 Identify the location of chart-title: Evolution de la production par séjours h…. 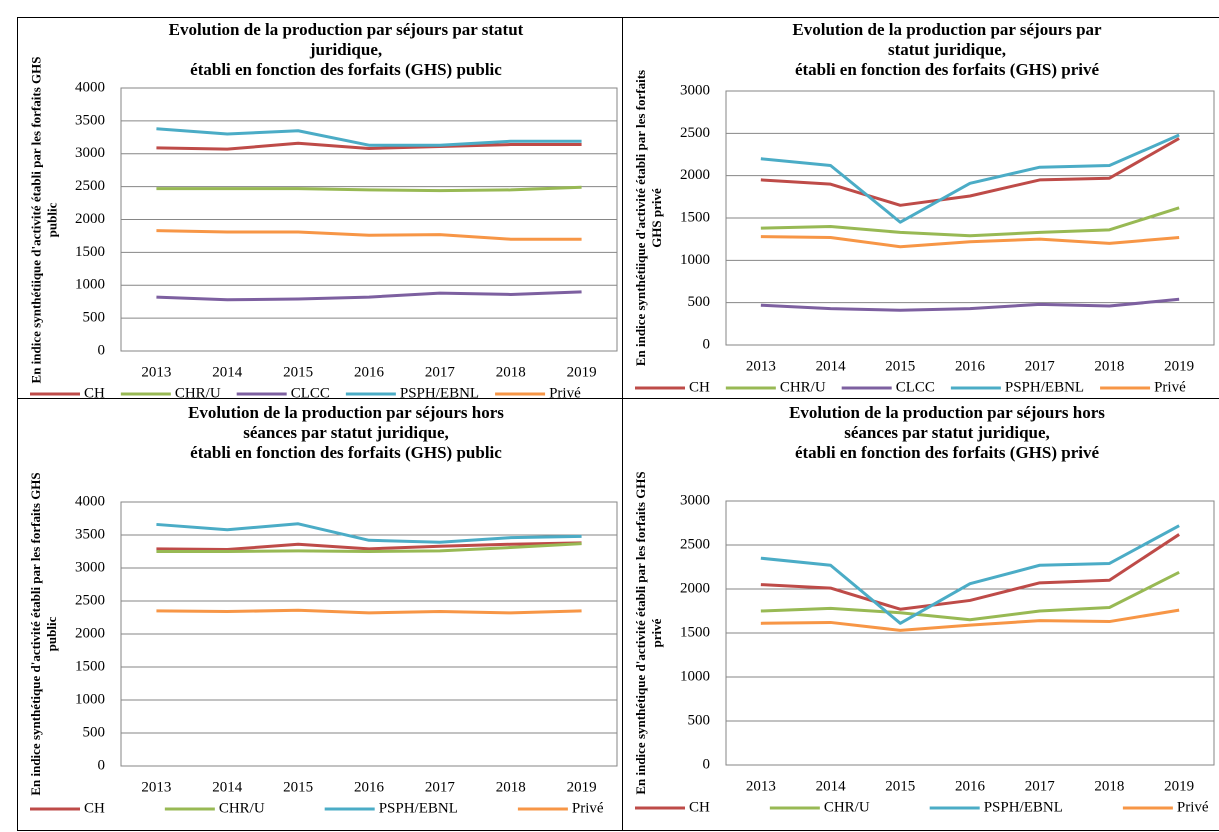
(346, 432).